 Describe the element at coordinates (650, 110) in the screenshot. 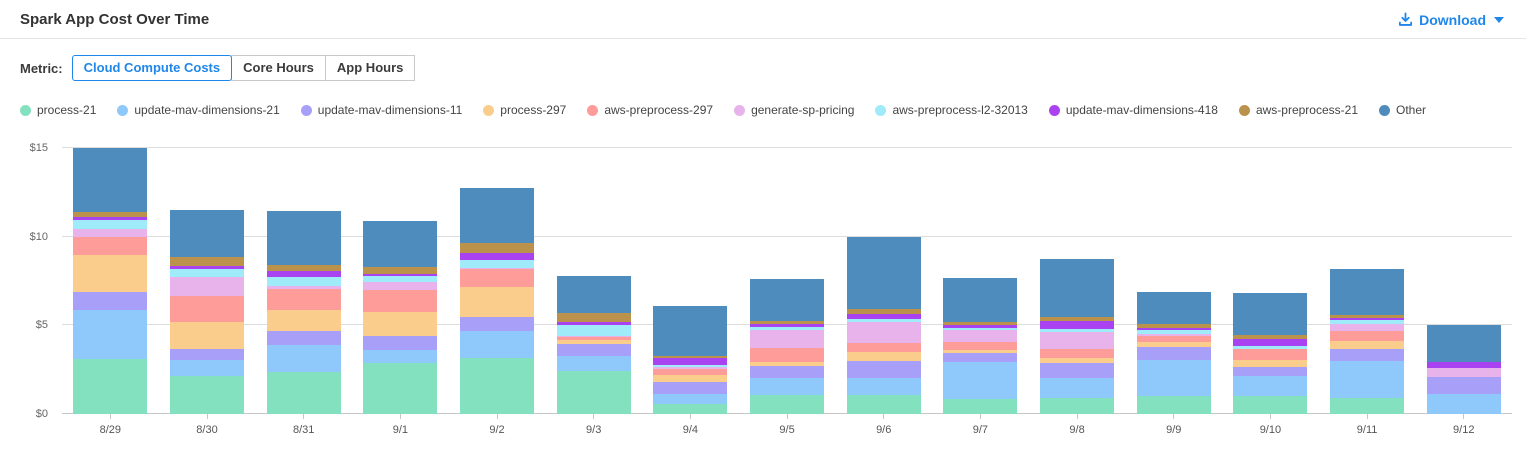

I see `legend-item-aws-preprocess-297: aws-preprocess-297` at that location.